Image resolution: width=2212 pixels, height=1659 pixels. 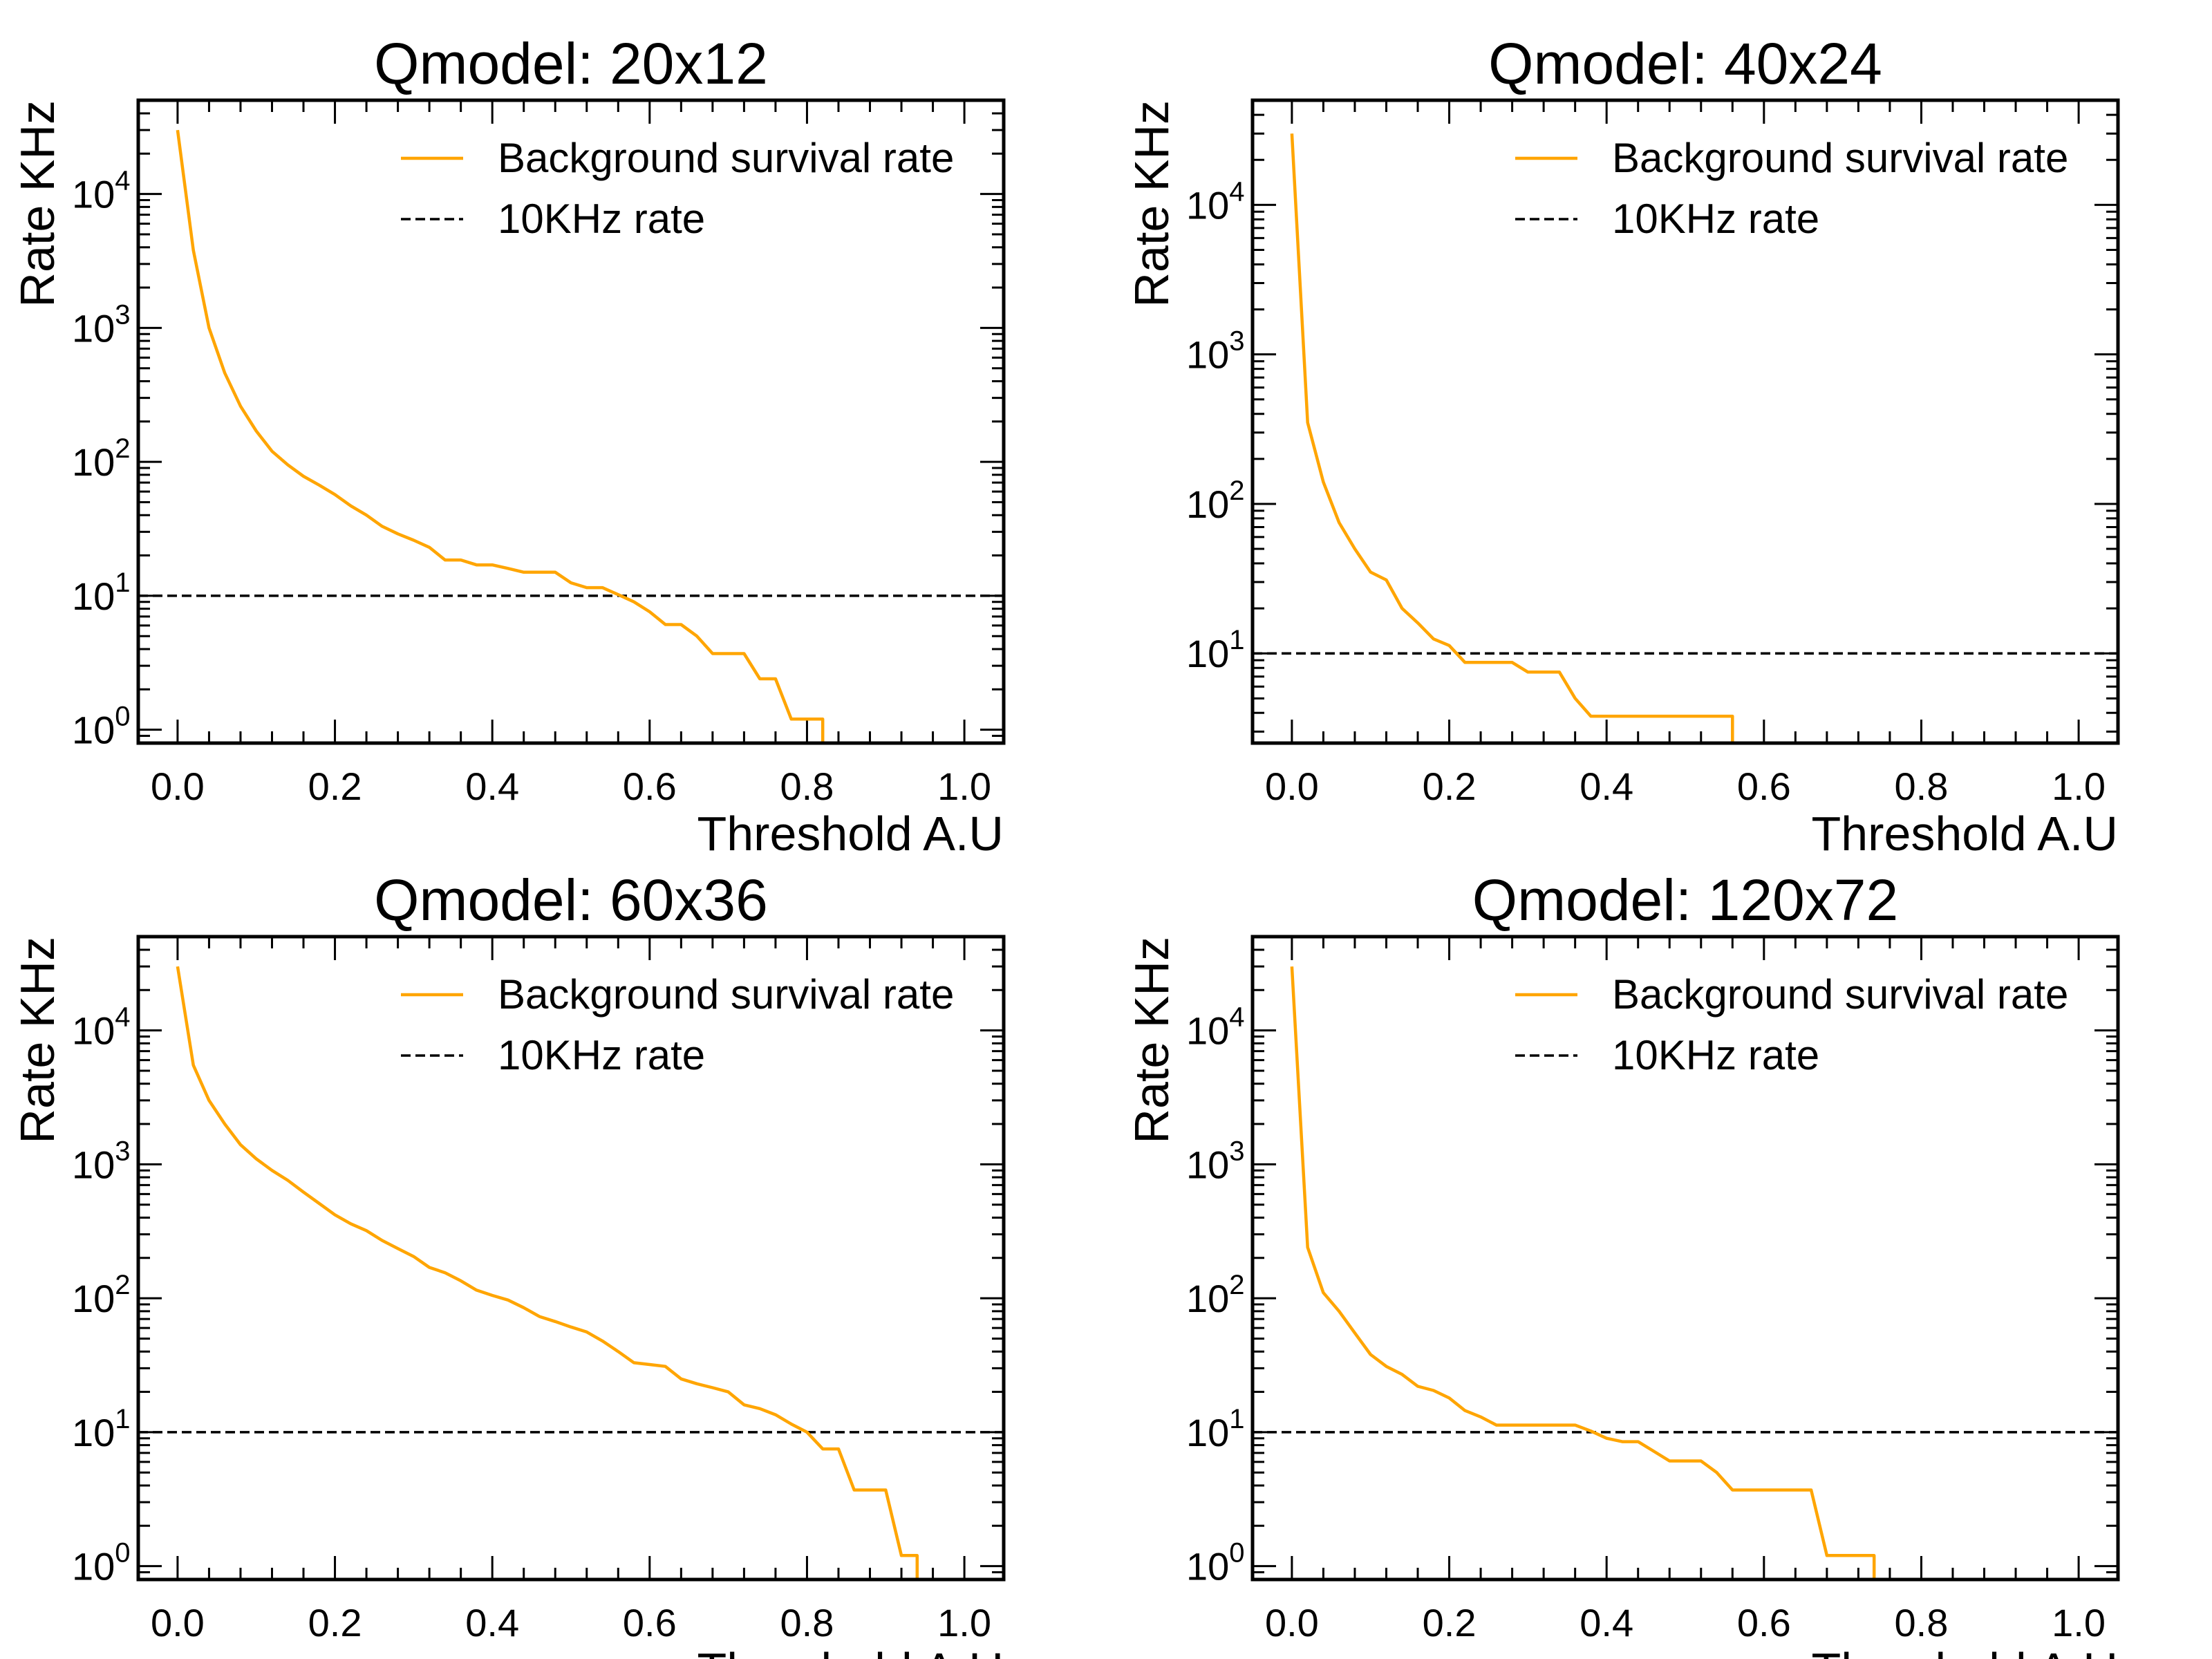 I want to click on chart-title: Qmodel: 120x72, so click(x=1685, y=900).